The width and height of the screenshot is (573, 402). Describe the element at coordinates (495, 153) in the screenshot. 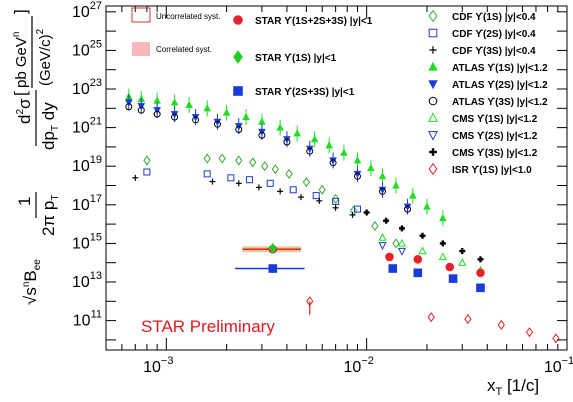

I see `legend-label: CMS ϒ(3S) |y|<1.2` at that location.